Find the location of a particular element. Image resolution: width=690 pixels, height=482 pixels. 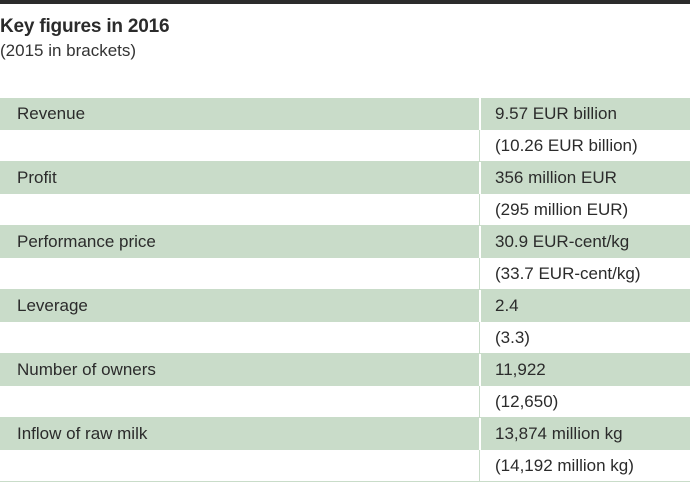

figure-row-revenue-previous: (10.26 EUR billion) is located at coordinates (345, 146).